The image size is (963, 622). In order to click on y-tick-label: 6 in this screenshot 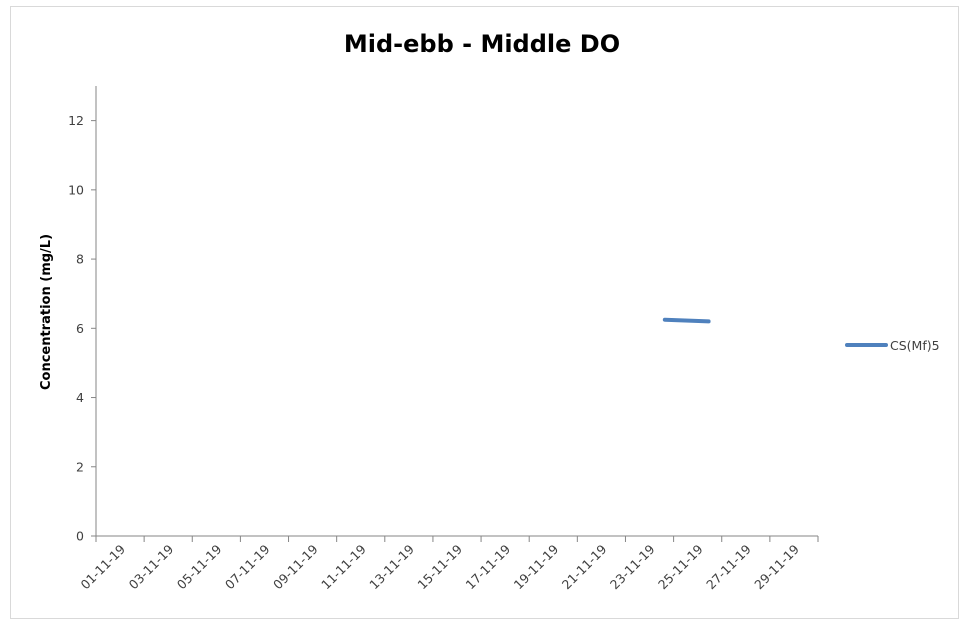, I will do `click(80, 328)`.